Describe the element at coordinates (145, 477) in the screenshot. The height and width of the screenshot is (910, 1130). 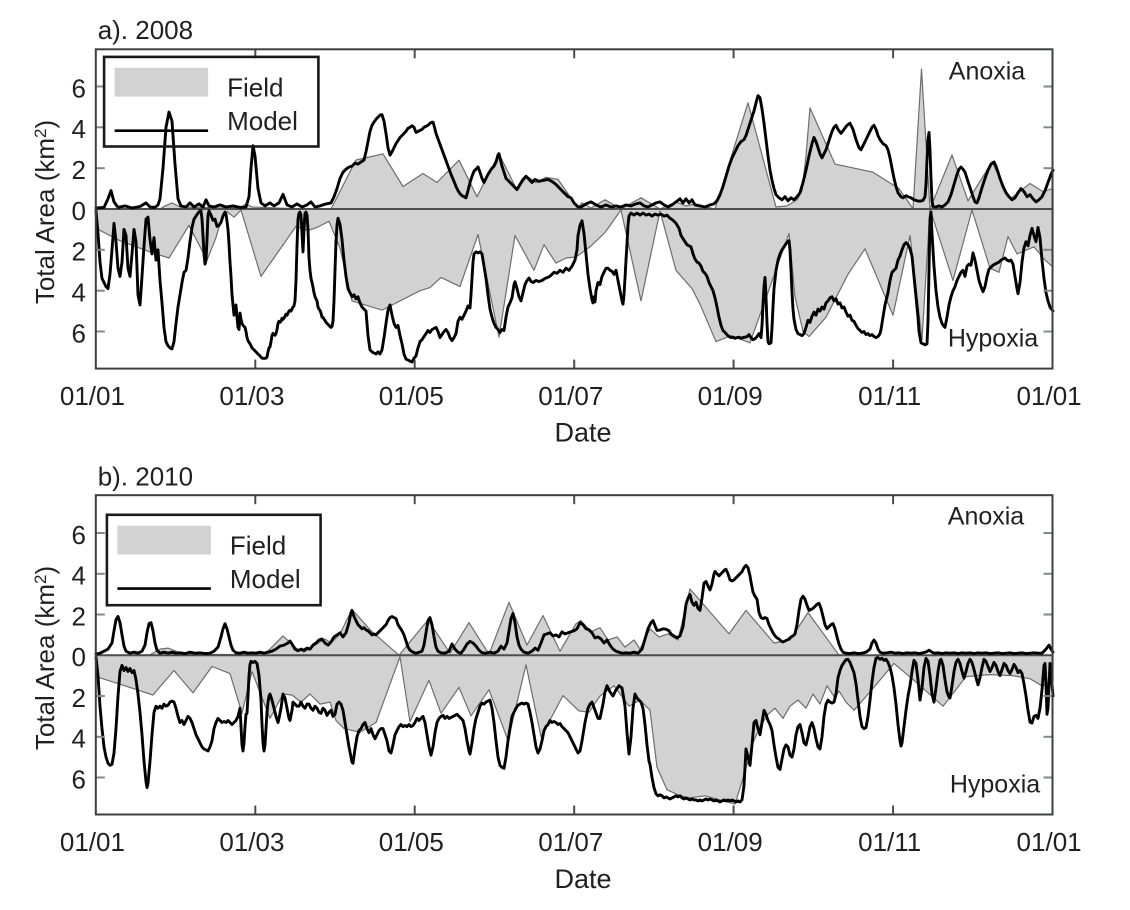
I see `svg-text: b). 2010` at that location.